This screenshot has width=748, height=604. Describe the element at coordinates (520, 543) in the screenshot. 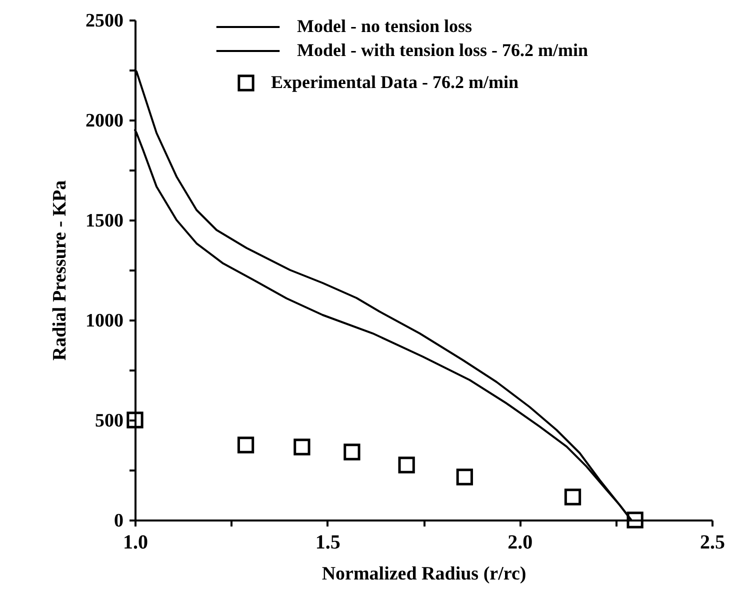

I see `x-tick-label: 2.0` at that location.